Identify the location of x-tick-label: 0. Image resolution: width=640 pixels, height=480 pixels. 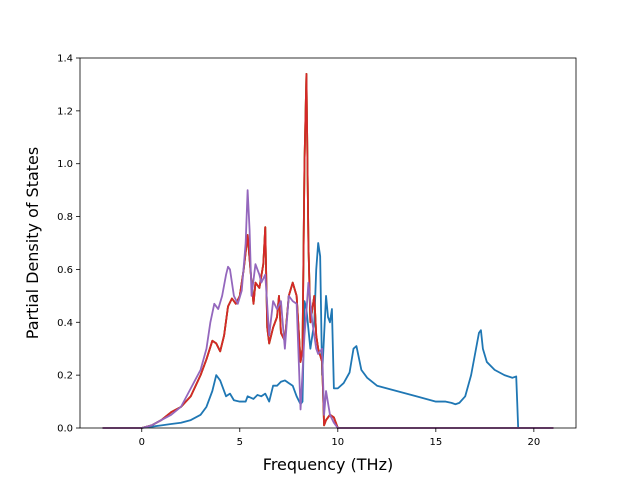
(142, 442).